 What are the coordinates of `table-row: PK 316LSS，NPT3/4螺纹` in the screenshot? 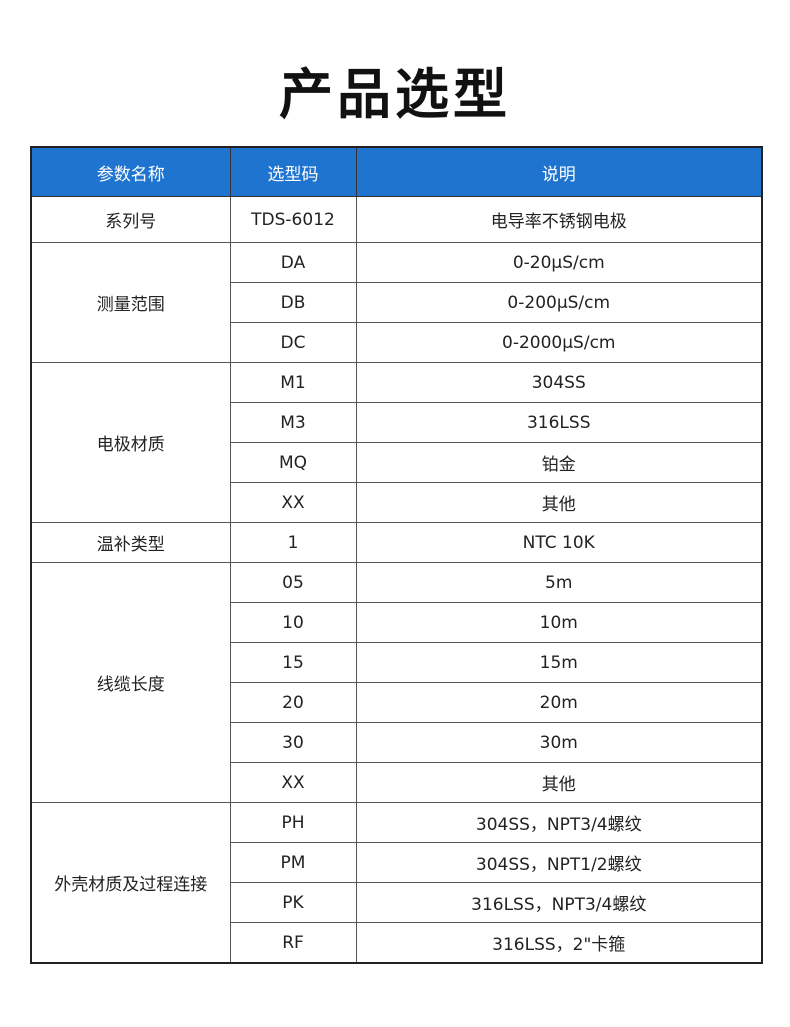 It's located at (397, 902).